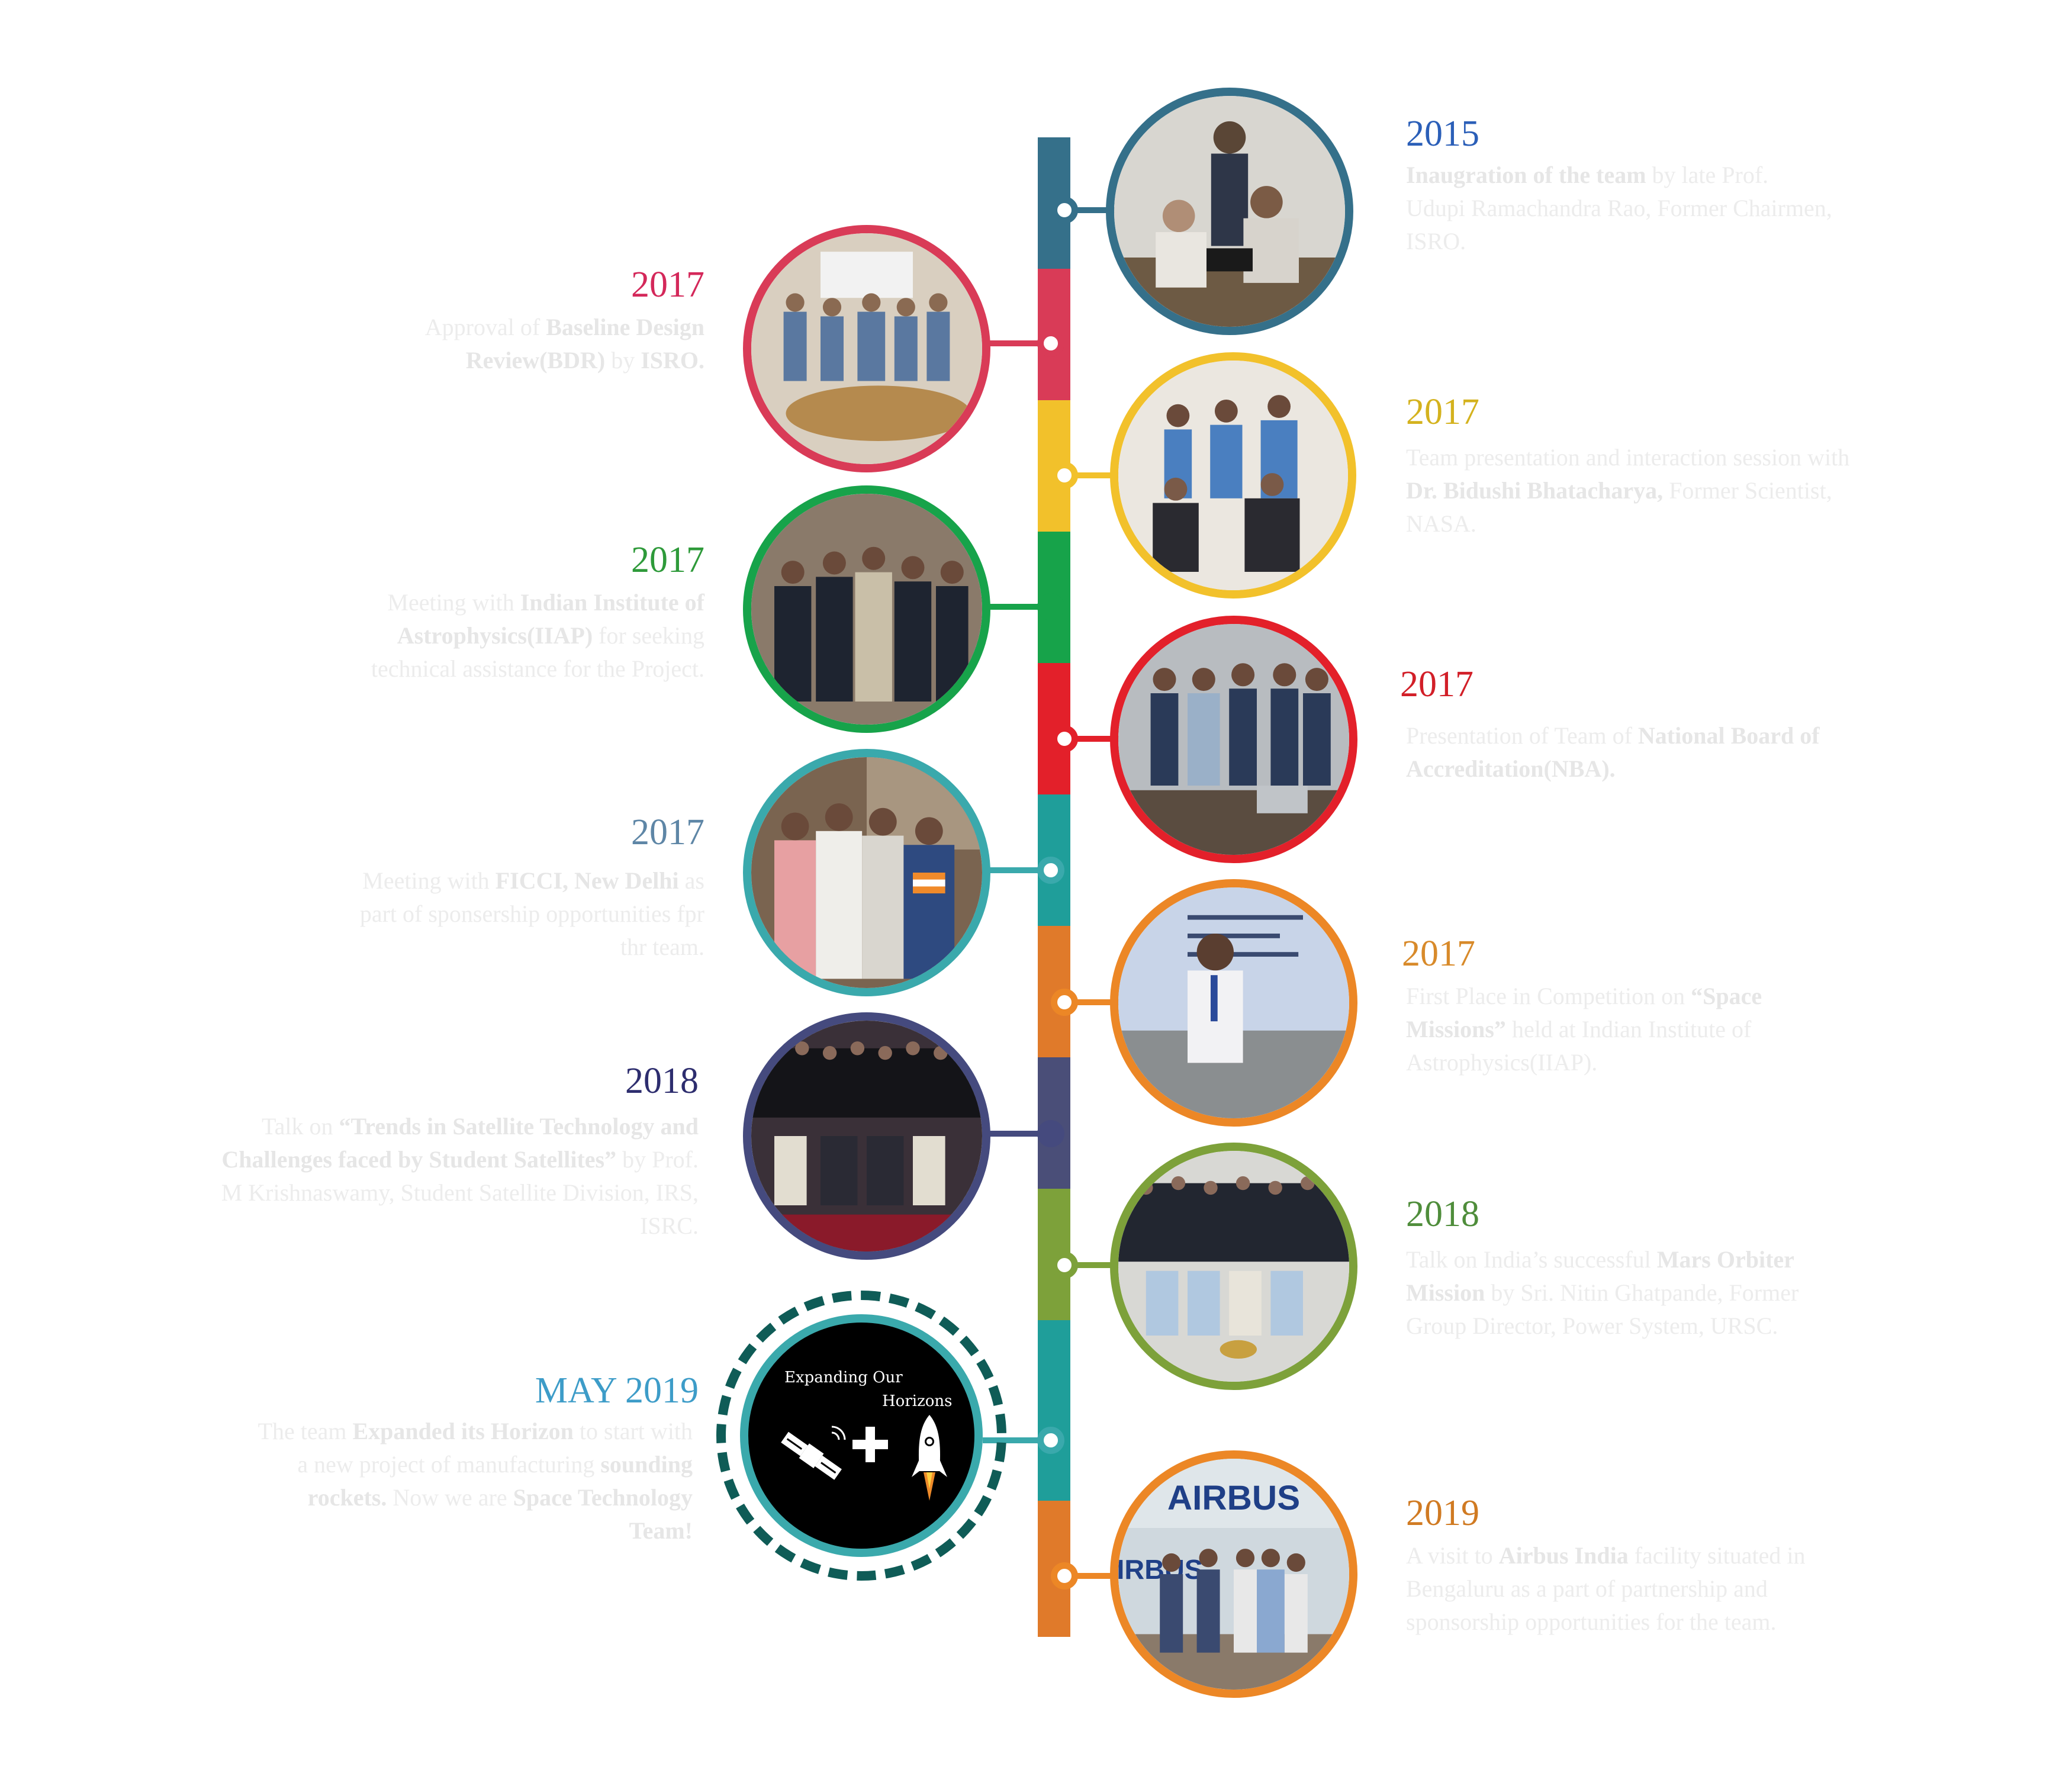 The width and height of the screenshot is (2072, 1776). I want to click on desc-e1-part1: Inaugration of the team, so click(1526, 175).